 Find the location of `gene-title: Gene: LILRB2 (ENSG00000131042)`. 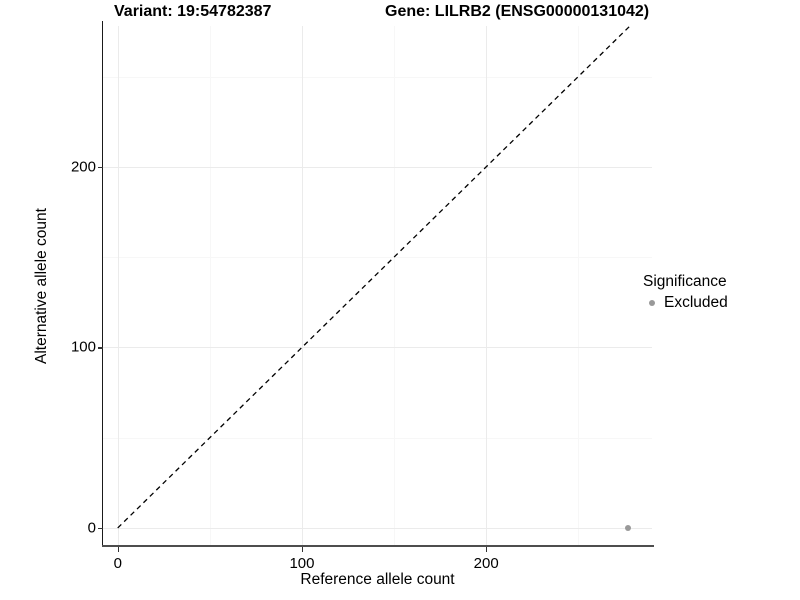

gene-title: Gene: LILRB2 (ENSG00000131042) is located at coordinates (517, 11).